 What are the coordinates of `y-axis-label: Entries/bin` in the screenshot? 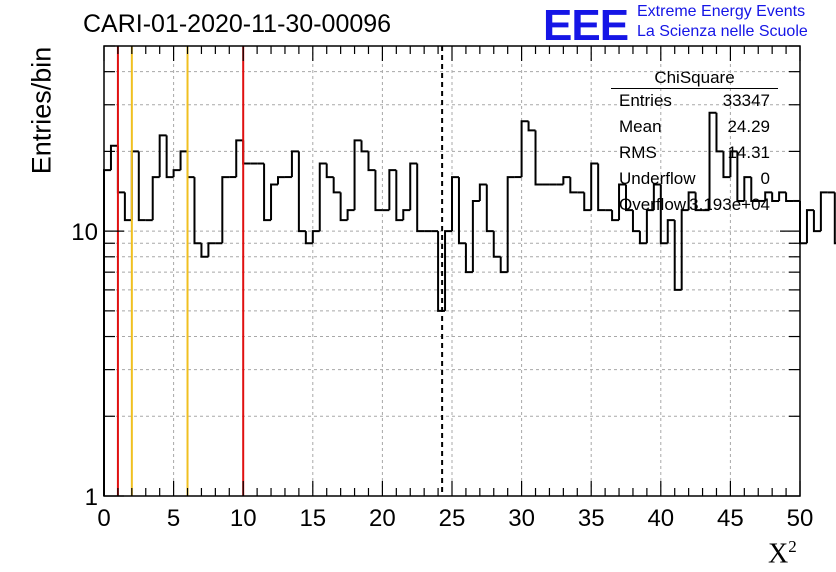 It's located at (41, 110).